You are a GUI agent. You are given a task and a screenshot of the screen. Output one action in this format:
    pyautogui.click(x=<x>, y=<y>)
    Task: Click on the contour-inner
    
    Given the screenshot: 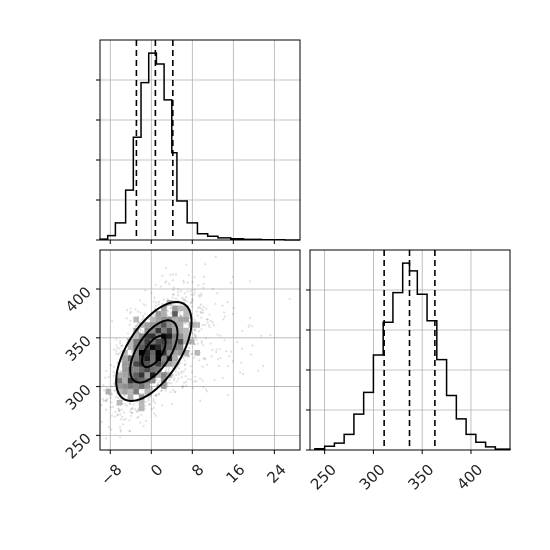 What is the action you would take?
    pyautogui.click(x=154, y=351)
    